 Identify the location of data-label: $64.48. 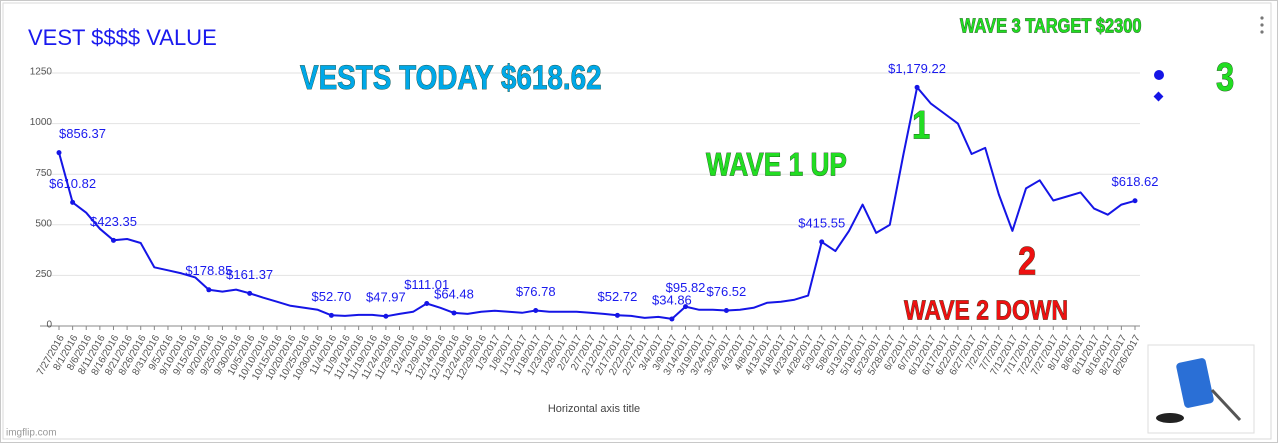
(454, 293).